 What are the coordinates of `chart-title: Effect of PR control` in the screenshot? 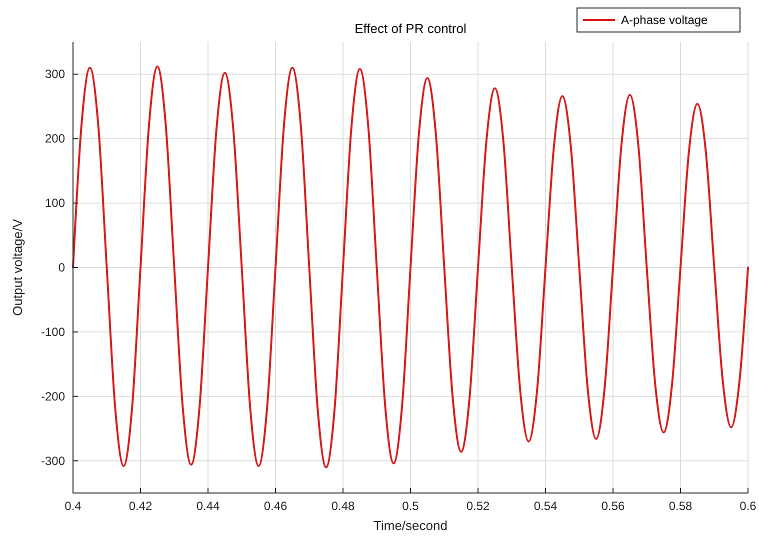 It's located at (410, 28).